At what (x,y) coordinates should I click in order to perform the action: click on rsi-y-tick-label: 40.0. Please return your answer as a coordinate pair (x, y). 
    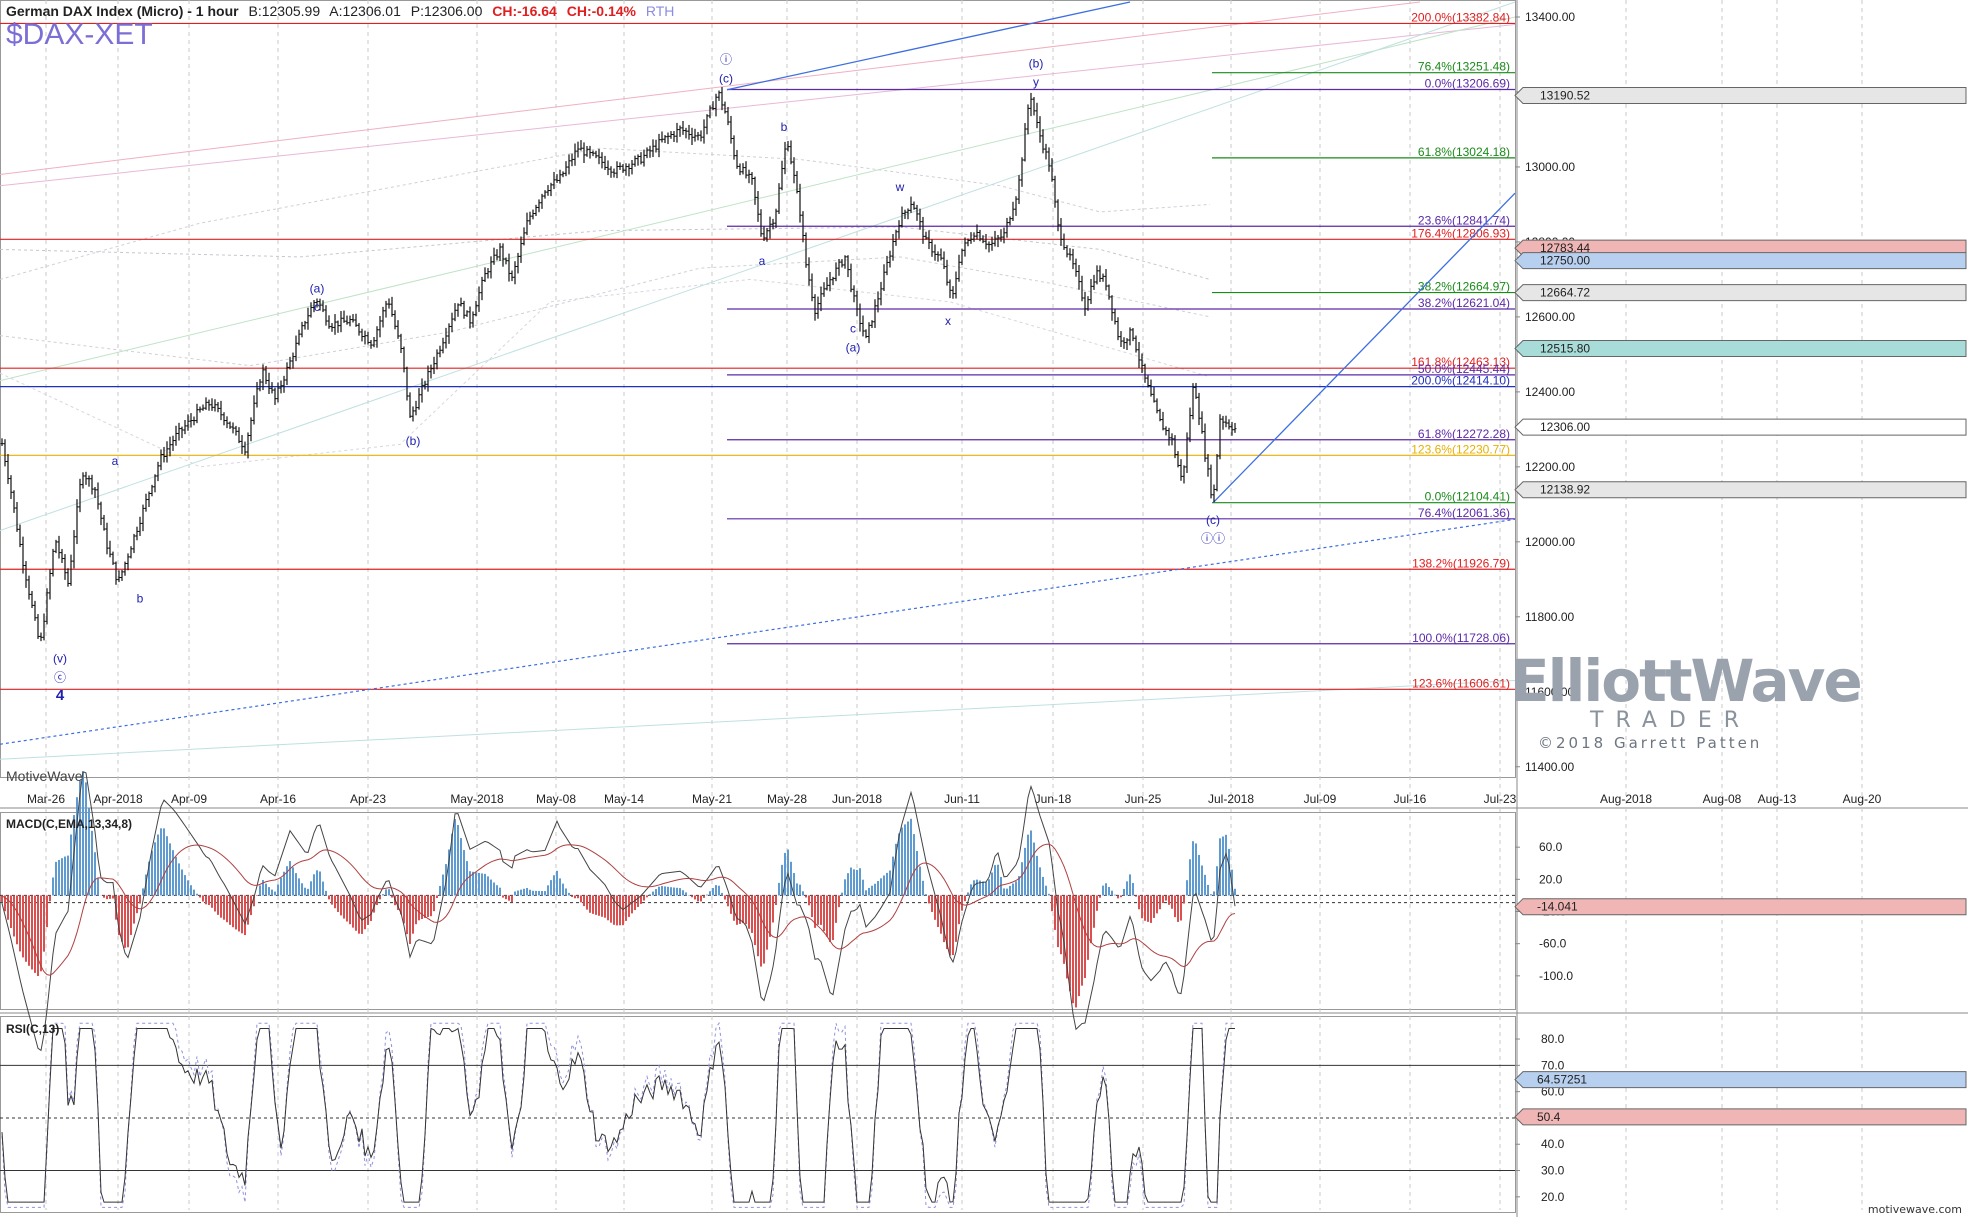
    Looking at the image, I should click on (1553, 1144).